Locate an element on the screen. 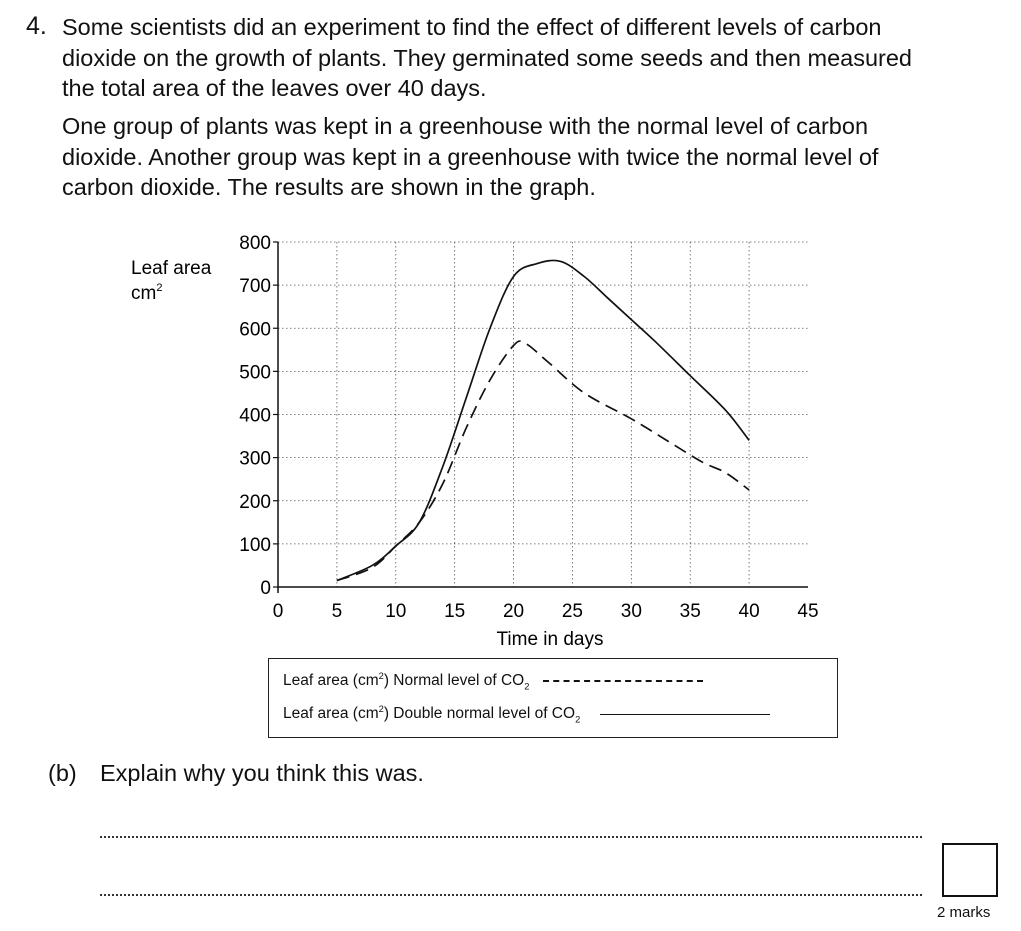 This screenshot has width=1021, height=931. x-tick-label: 30 is located at coordinates (631, 611).